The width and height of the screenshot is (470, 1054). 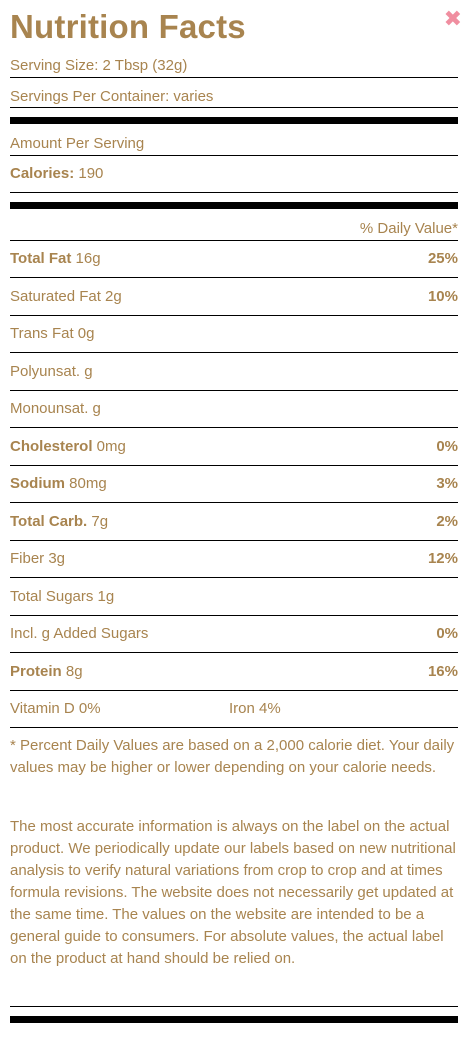 What do you see at coordinates (234, 65) in the screenshot?
I see `serving-size: Serving Size: 2 Tbsp (32g)` at bounding box center [234, 65].